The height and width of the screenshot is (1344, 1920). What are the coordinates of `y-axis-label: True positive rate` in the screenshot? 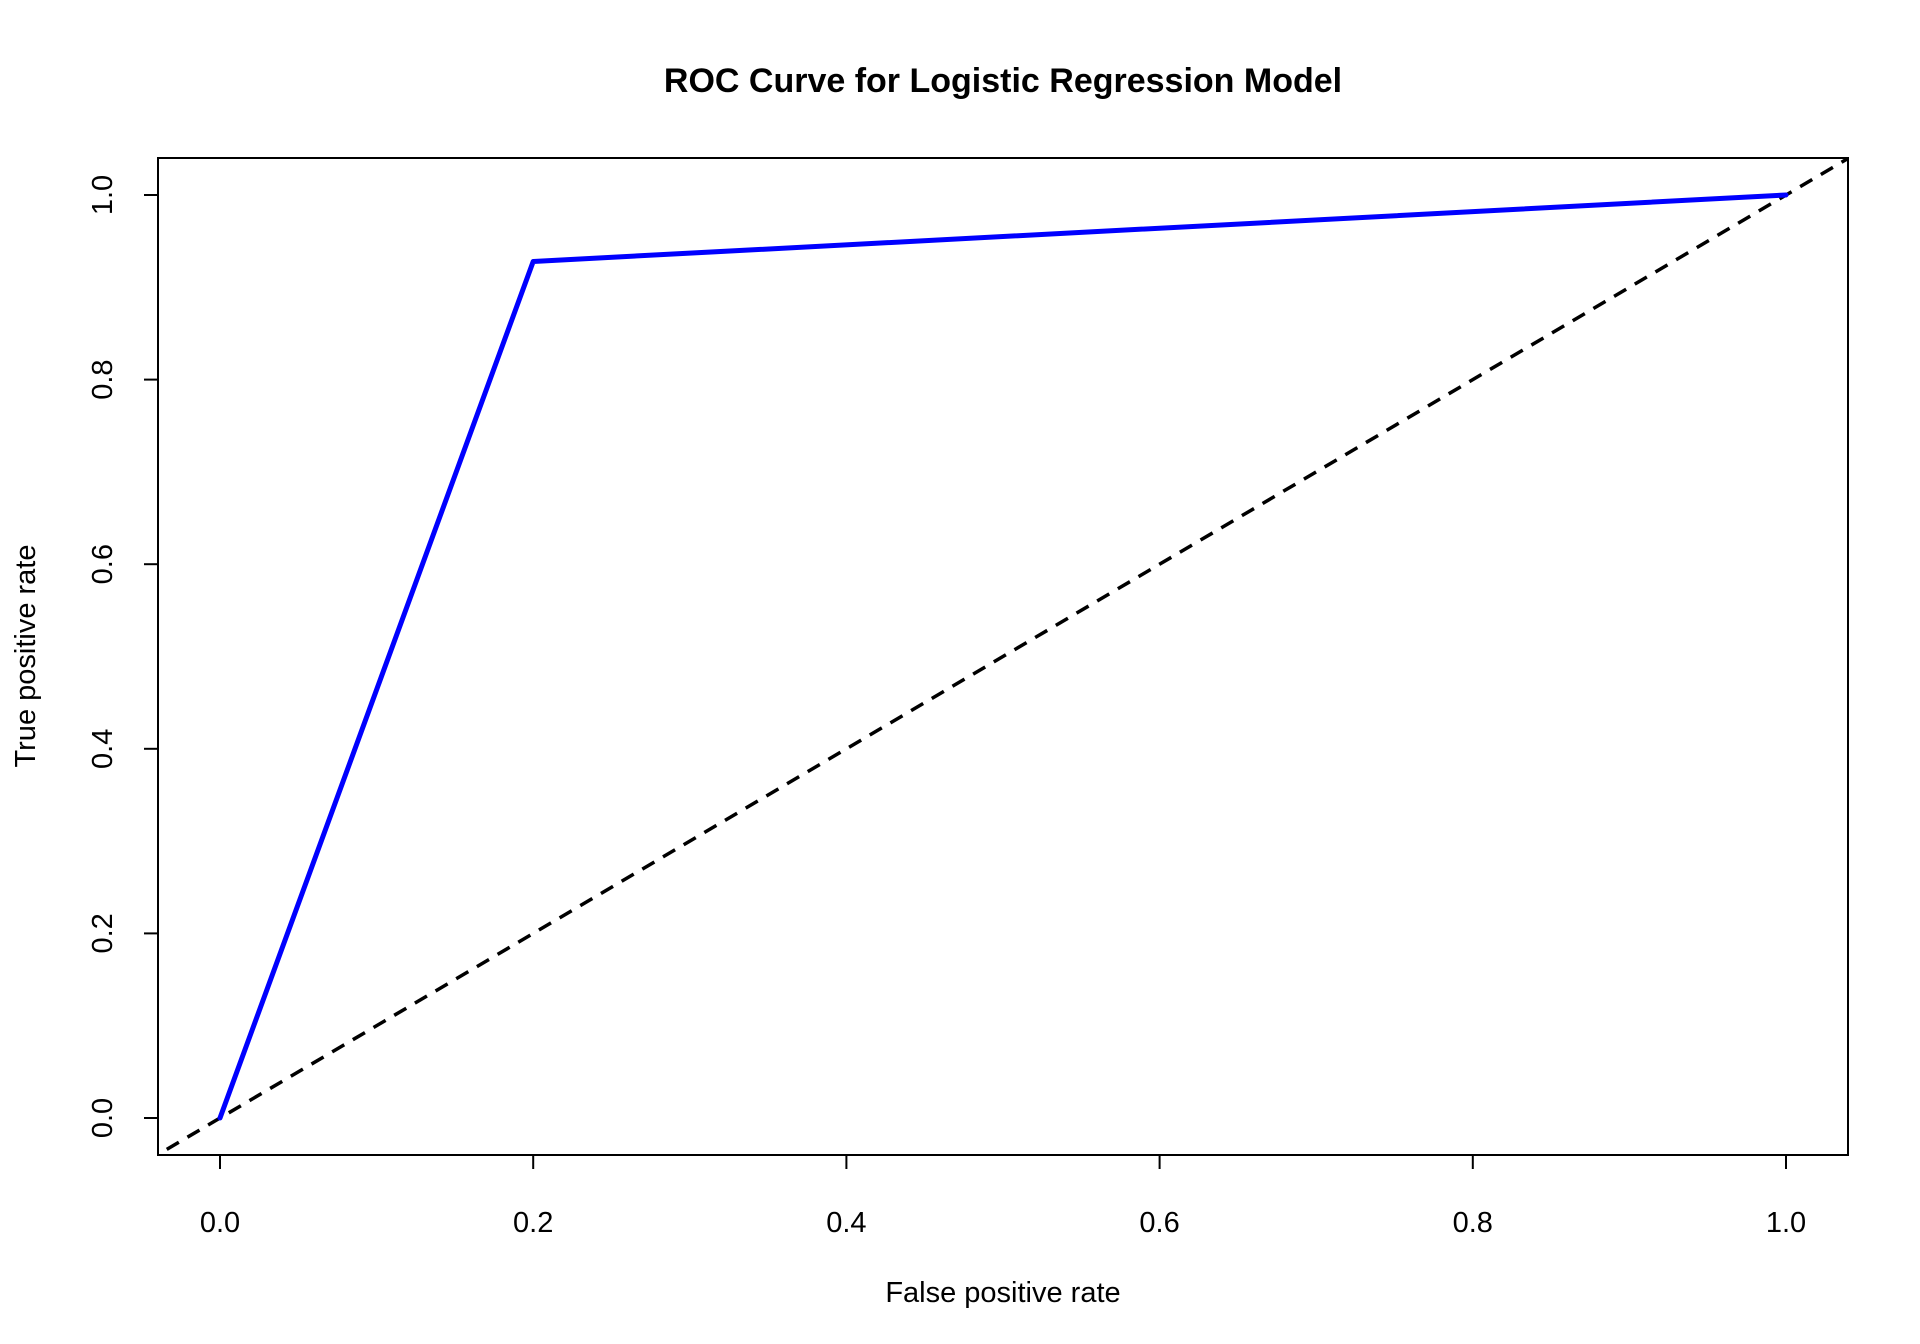 It's located at (26, 656).